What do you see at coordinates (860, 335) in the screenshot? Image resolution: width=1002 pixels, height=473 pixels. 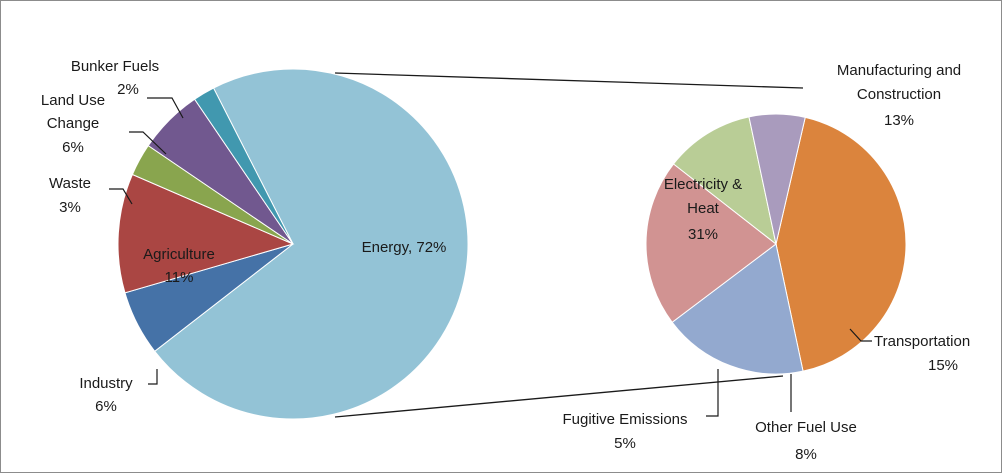 I see `leader-line-transportation` at bounding box center [860, 335].